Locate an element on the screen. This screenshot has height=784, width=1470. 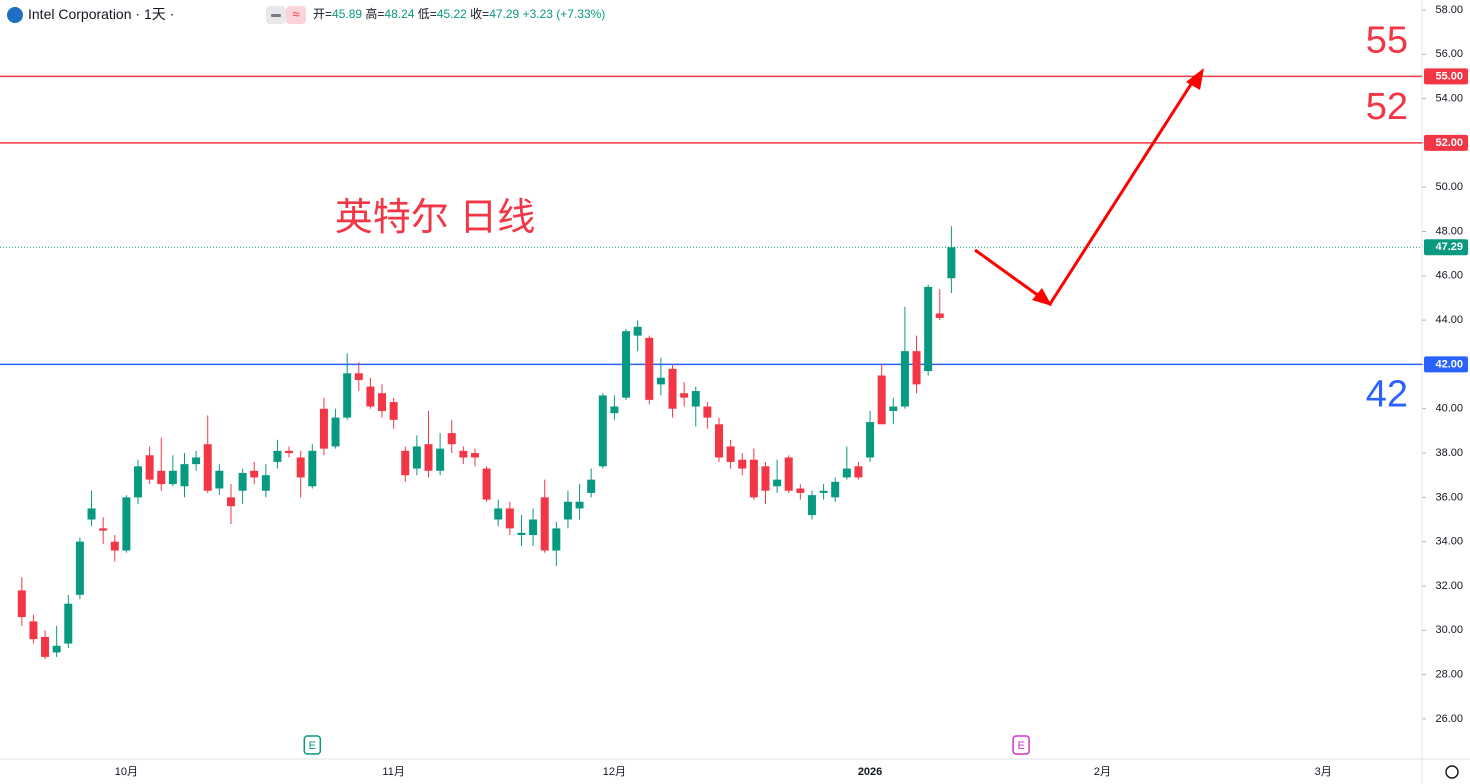
x-tick-label: 2026 is located at coordinates (870, 772).